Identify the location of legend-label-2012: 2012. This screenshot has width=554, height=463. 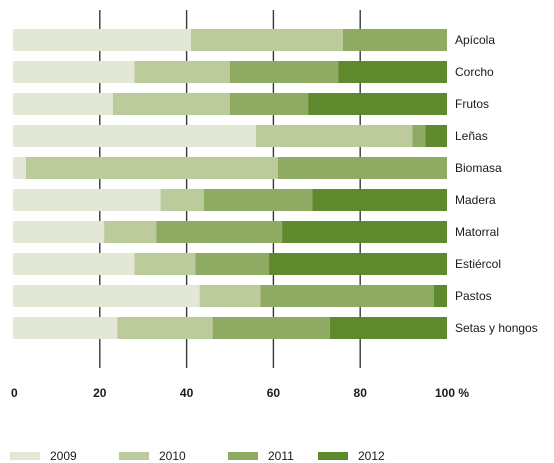
(371, 456).